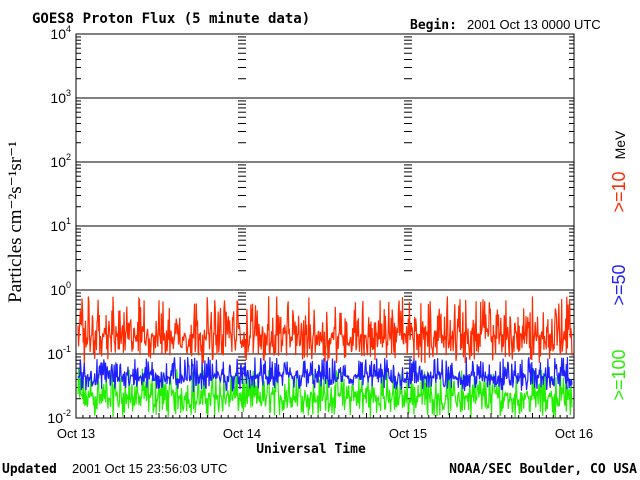  What do you see at coordinates (59, 417) in the screenshot?
I see `y-tick-label: 10⁻²` at bounding box center [59, 417].